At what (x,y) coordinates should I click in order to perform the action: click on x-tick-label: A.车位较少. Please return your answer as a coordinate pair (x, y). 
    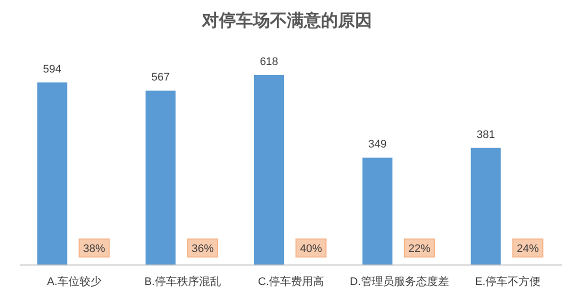
    Looking at the image, I should click on (74, 281).